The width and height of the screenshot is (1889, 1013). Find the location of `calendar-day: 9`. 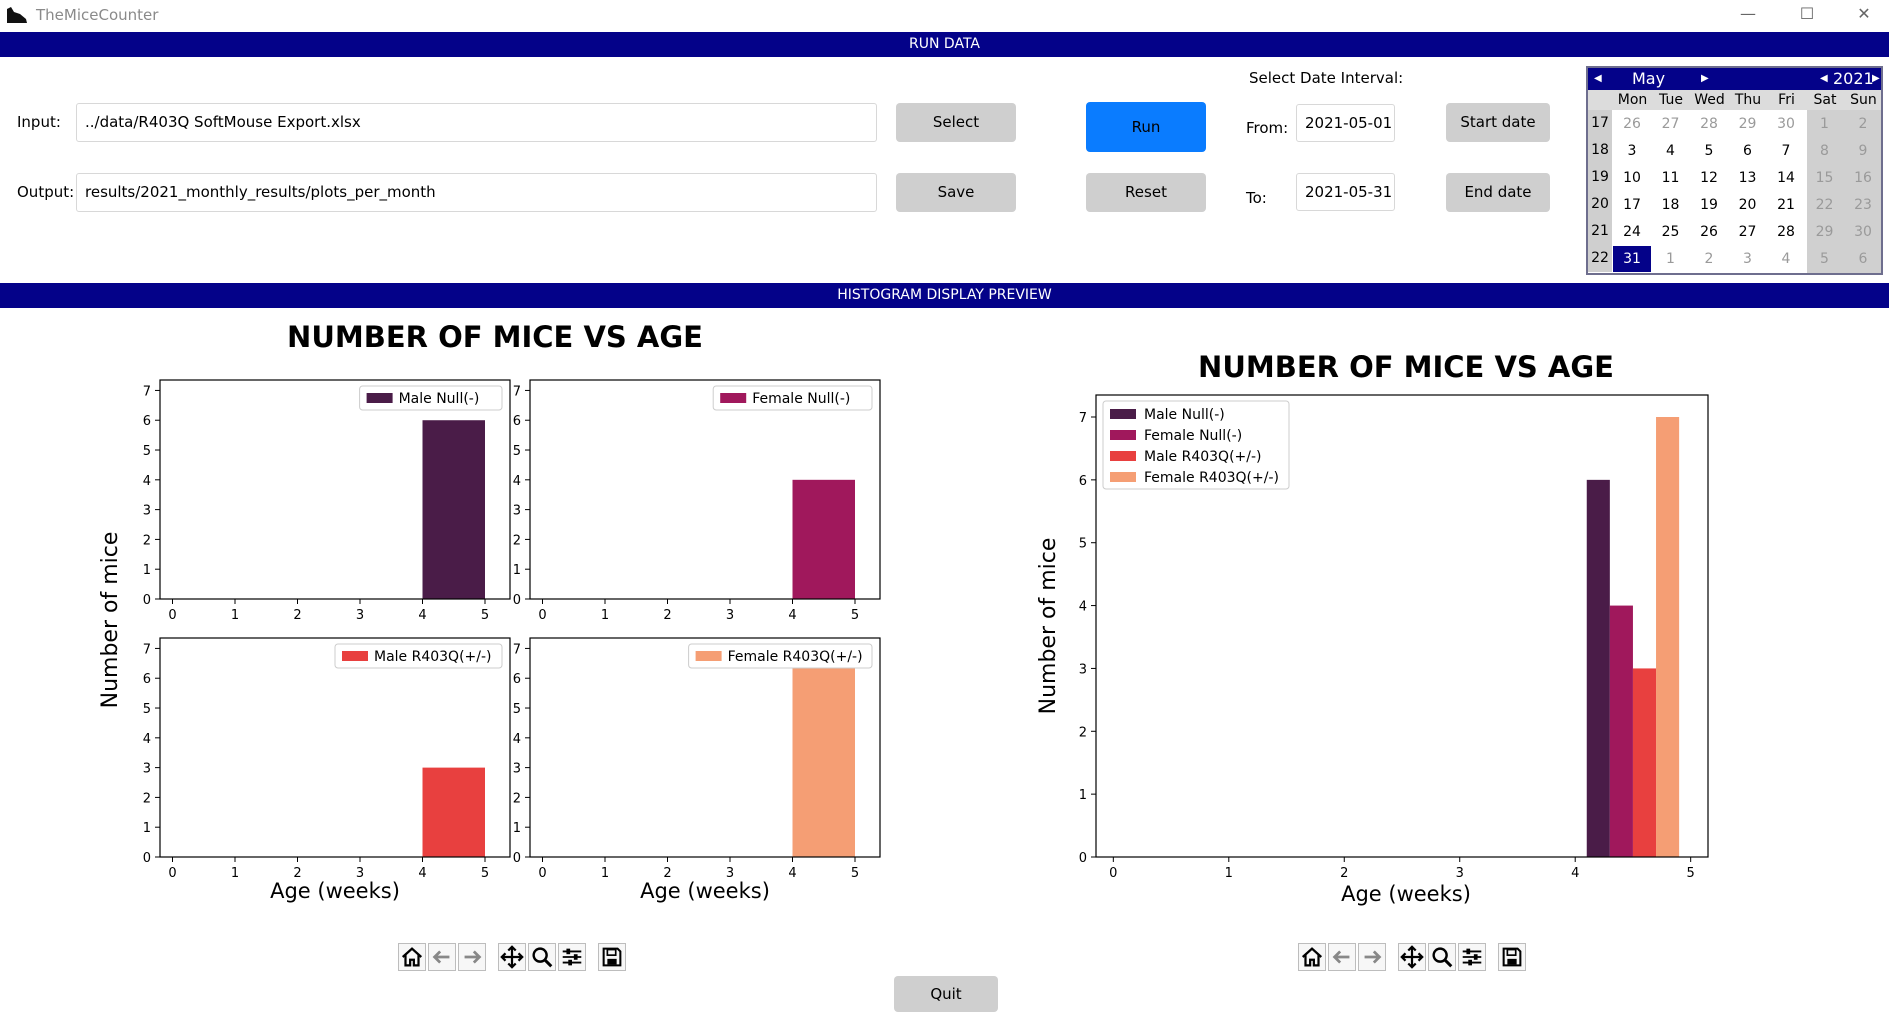

calendar-day: 9 is located at coordinates (1863, 151).